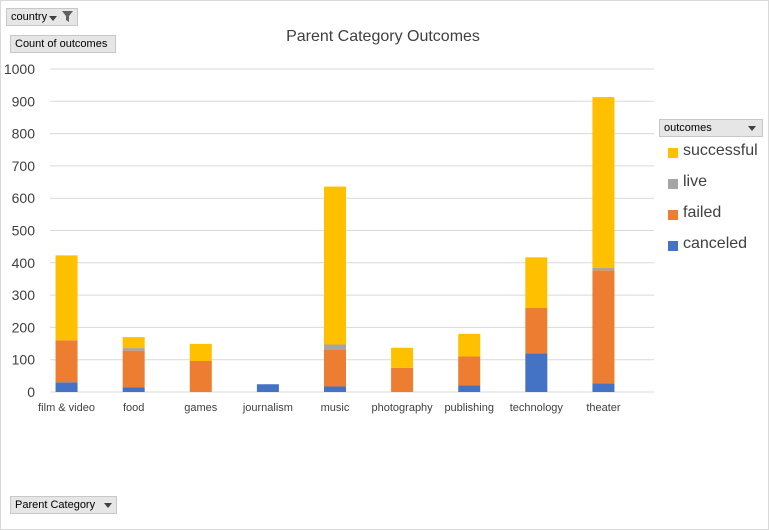  What do you see at coordinates (673, 184) in the screenshot?
I see `legend-swatch-live` at bounding box center [673, 184].